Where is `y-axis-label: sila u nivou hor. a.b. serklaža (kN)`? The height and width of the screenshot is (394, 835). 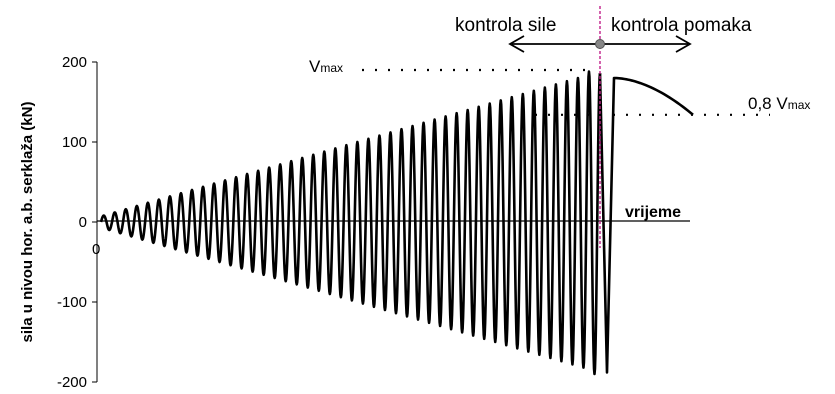 y-axis-label: sila u nivou hor. a.b. serklaža (kN) is located at coordinates (27, 222).